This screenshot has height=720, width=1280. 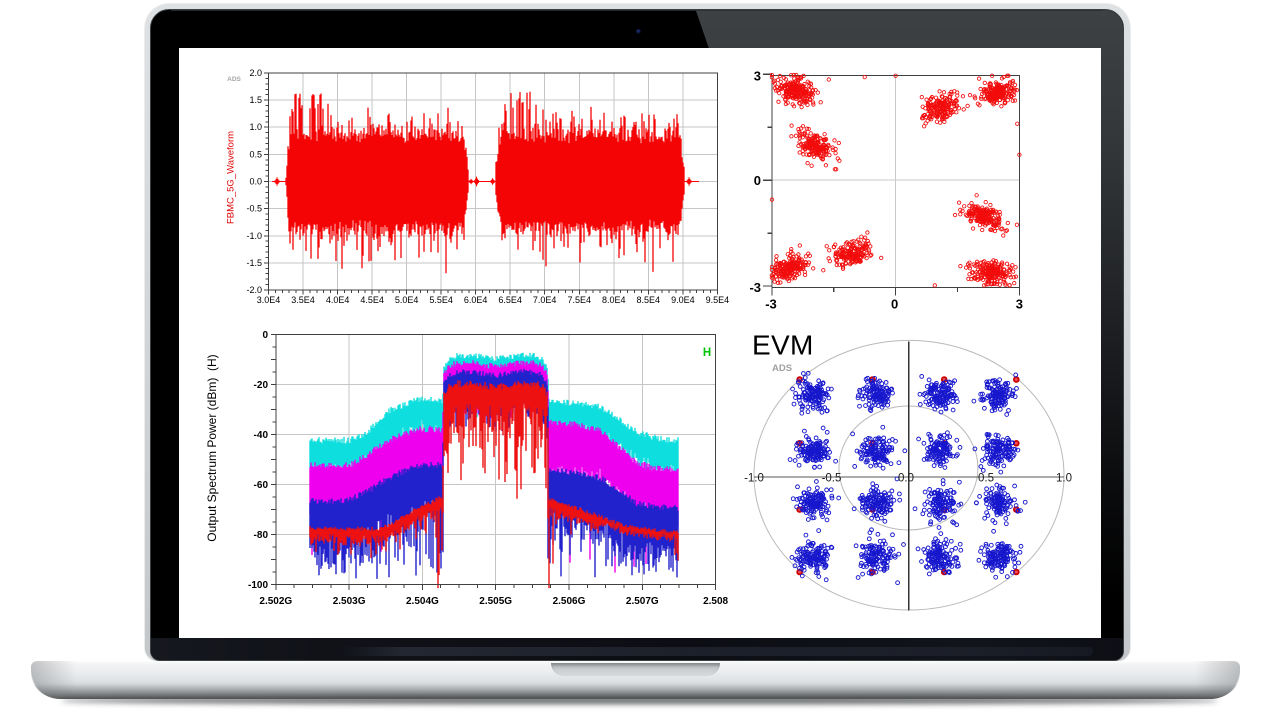 I want to click on svg-text: H, so click(x=707, y=353).